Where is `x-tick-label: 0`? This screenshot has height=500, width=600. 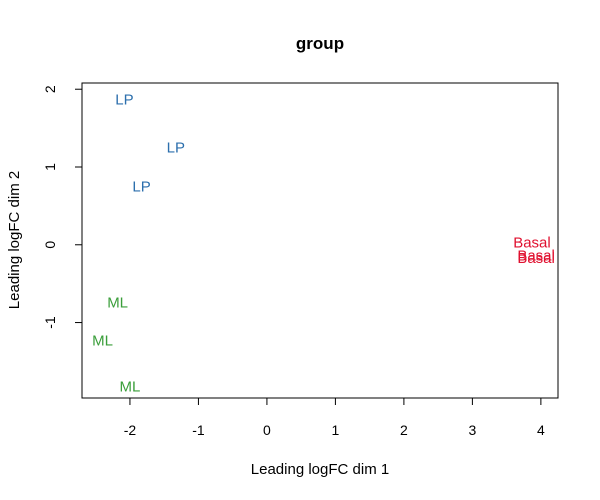 x-tick-label: 0 is located at coordinates (267, 430).